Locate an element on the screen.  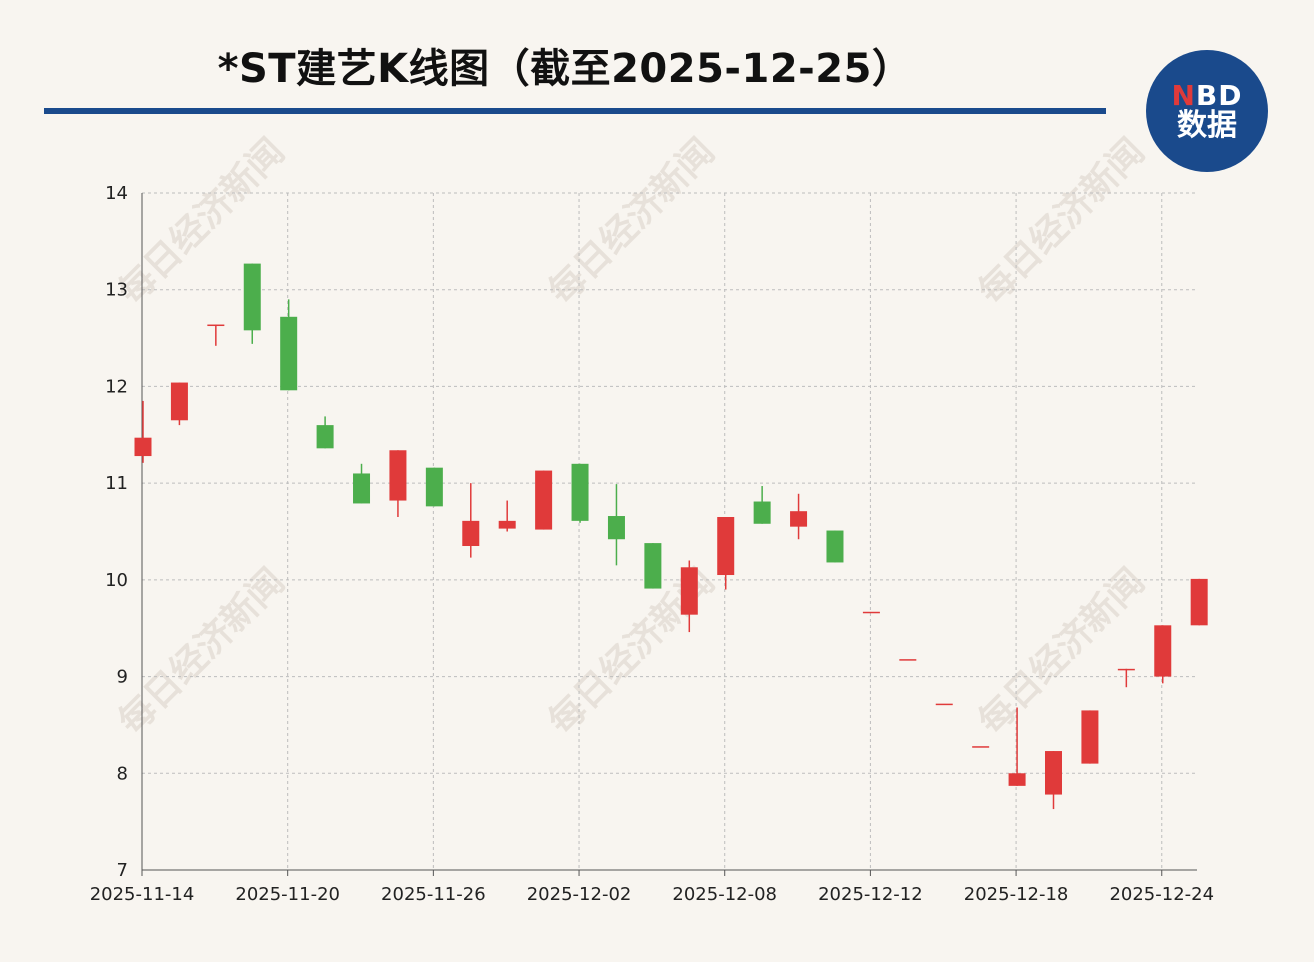
logo-data-text: 数据 is located at coordinates (1207, 125).